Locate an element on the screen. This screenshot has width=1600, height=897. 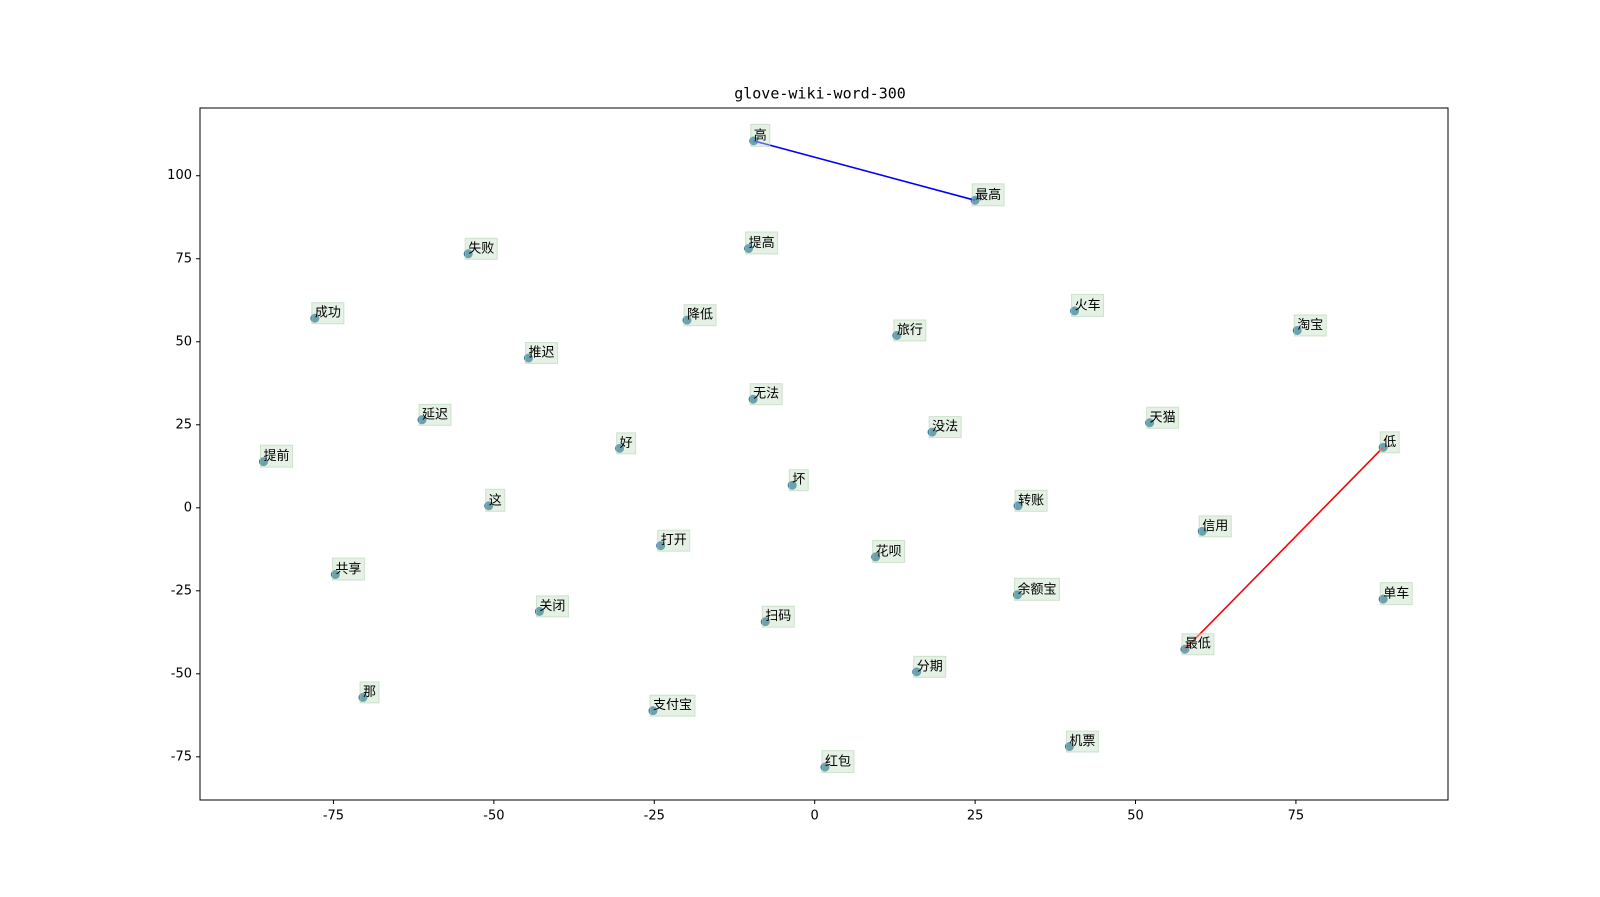
link-line is located at coordinates (1284, 548).